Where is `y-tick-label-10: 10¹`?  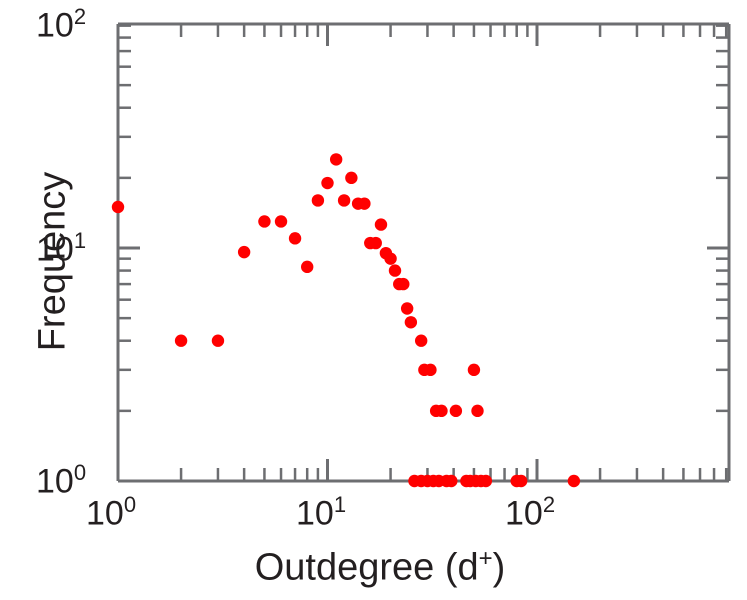 y-tick-label-10: 10¹ is located at coordinates (61, 248).